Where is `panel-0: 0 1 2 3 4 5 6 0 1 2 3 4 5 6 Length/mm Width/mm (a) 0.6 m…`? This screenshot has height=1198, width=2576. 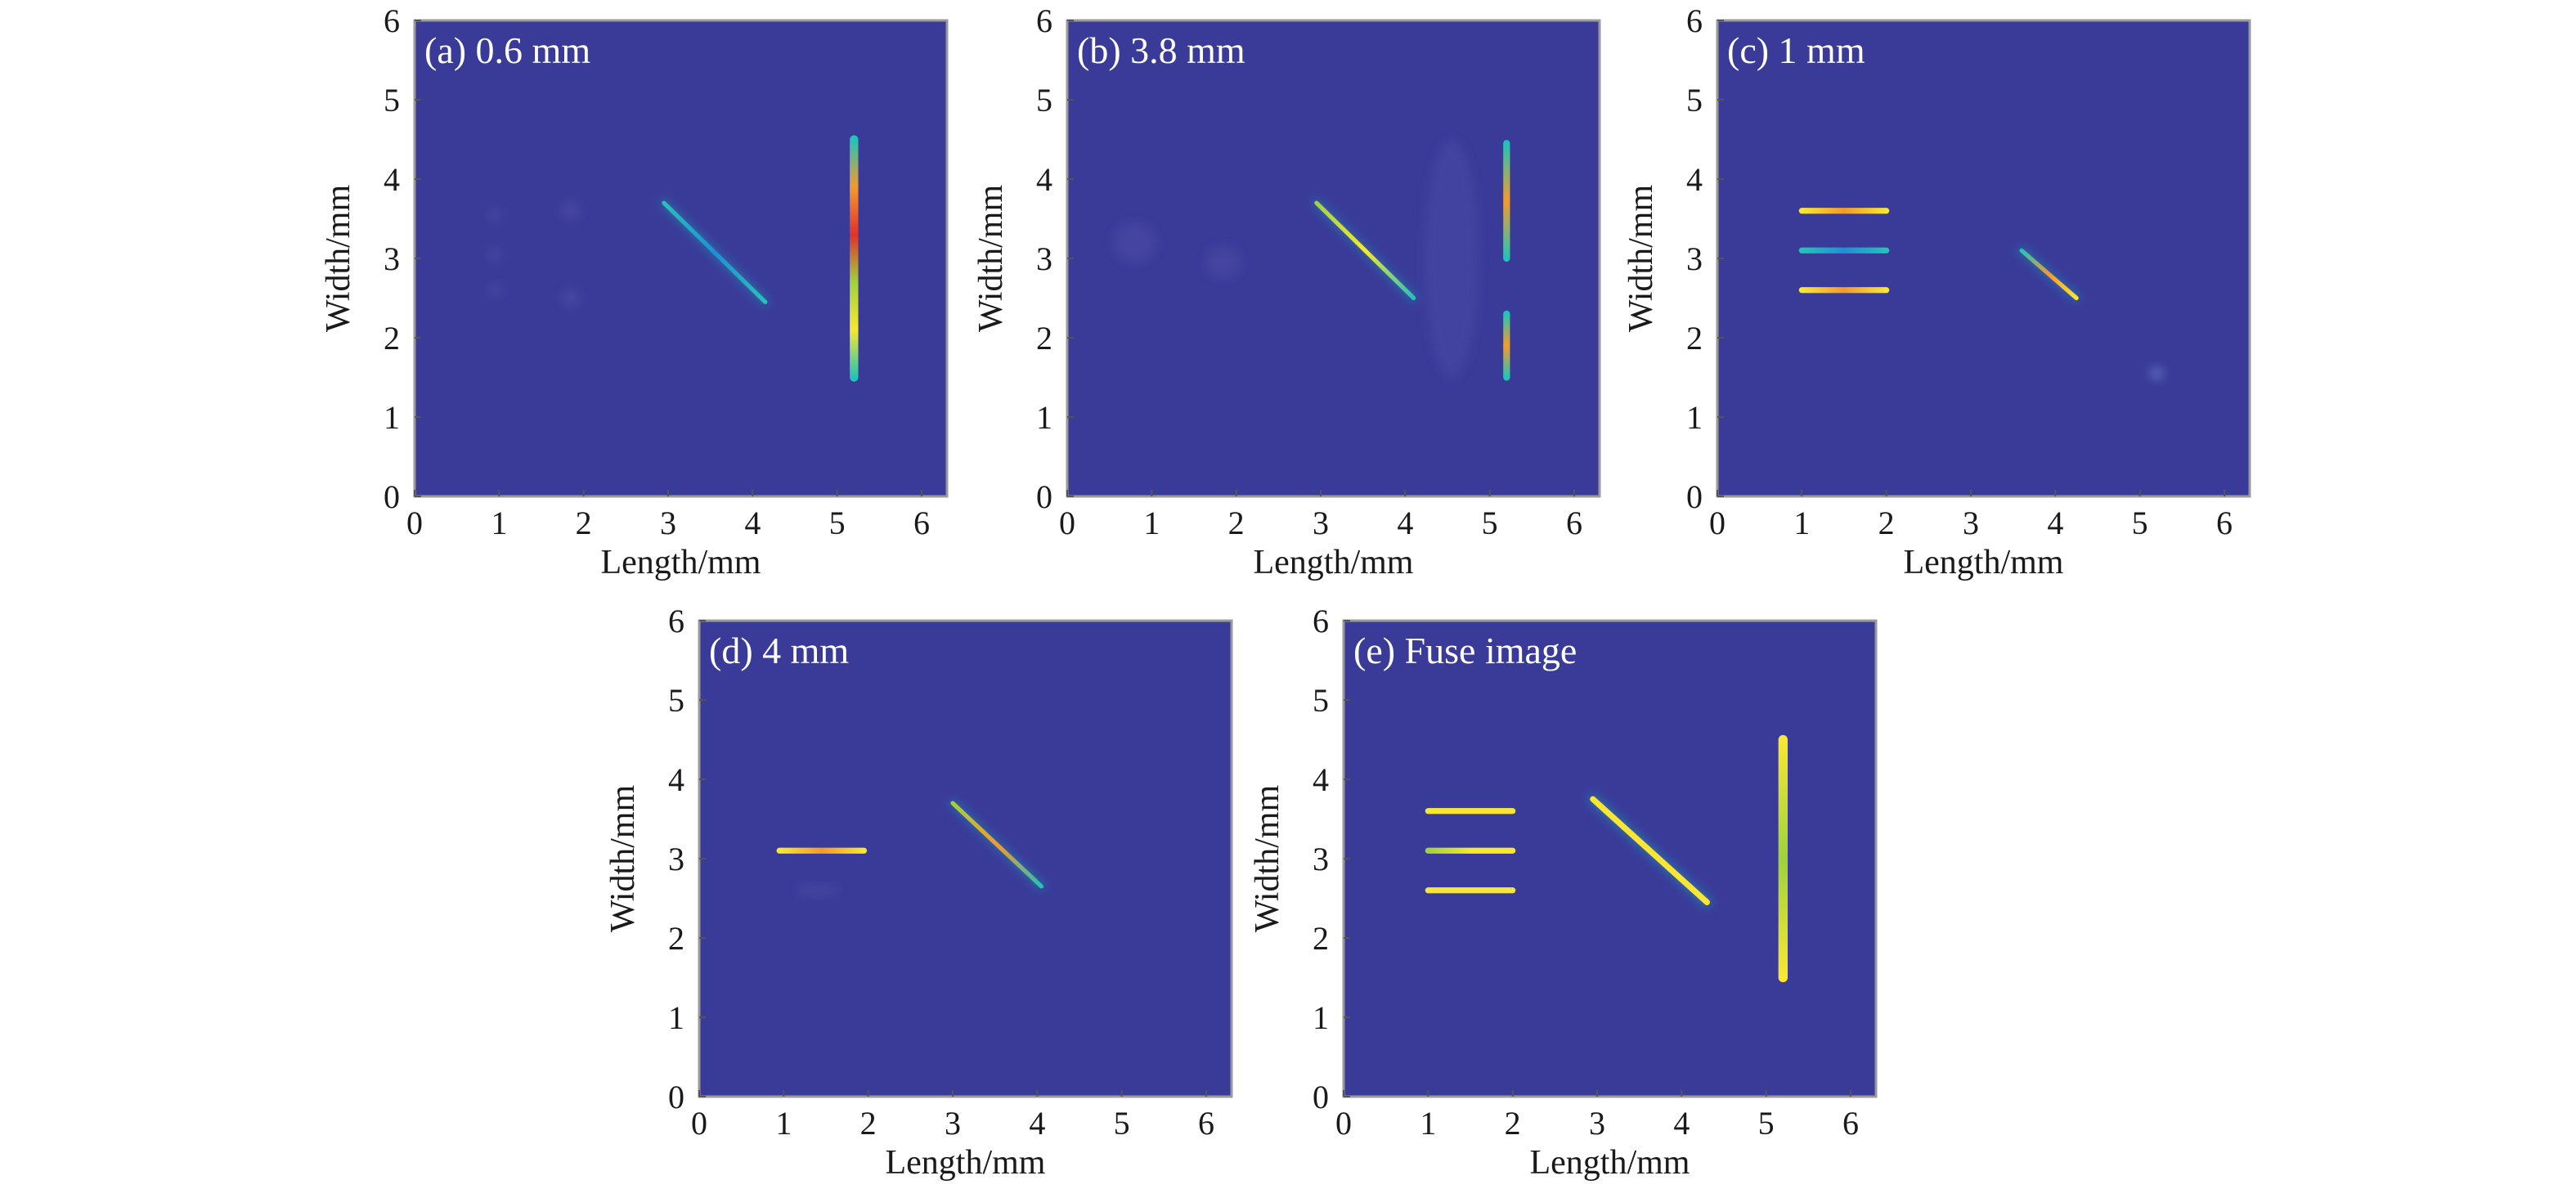 panel-0: 0 1 2 3 4 5 6 0 1 2 3 4 5 6 Length/mm Width/mm (a) 0.6 m… is located at coordinates (634, 292).